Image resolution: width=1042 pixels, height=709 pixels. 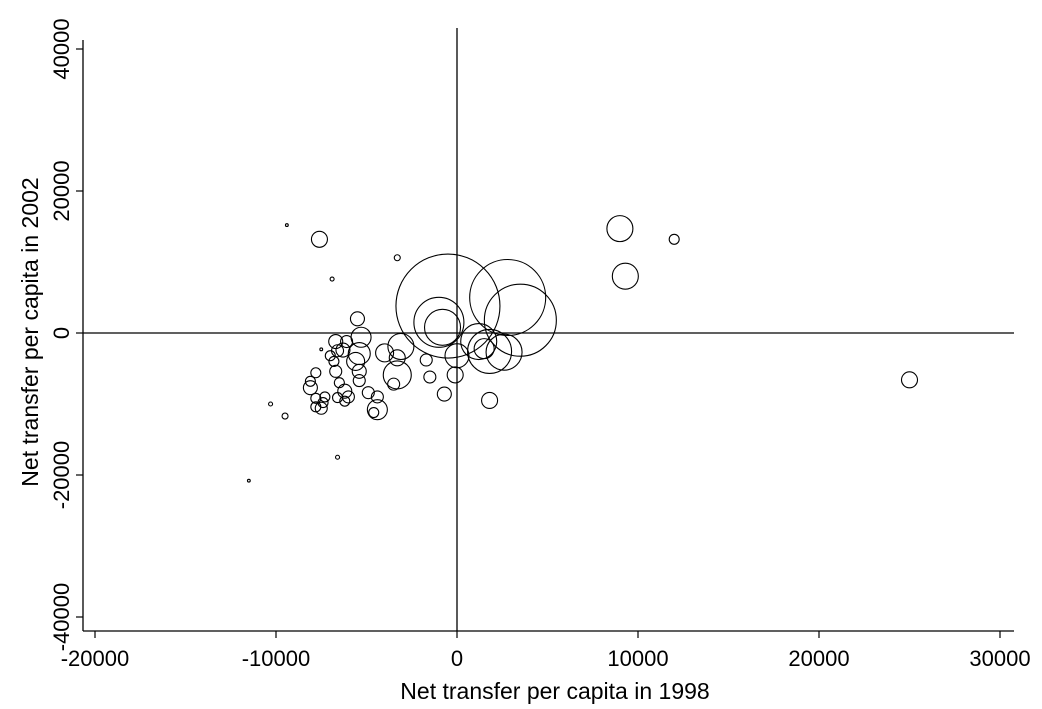 I want to click on x-tick-label: -10000, so click(x=276, y=658).